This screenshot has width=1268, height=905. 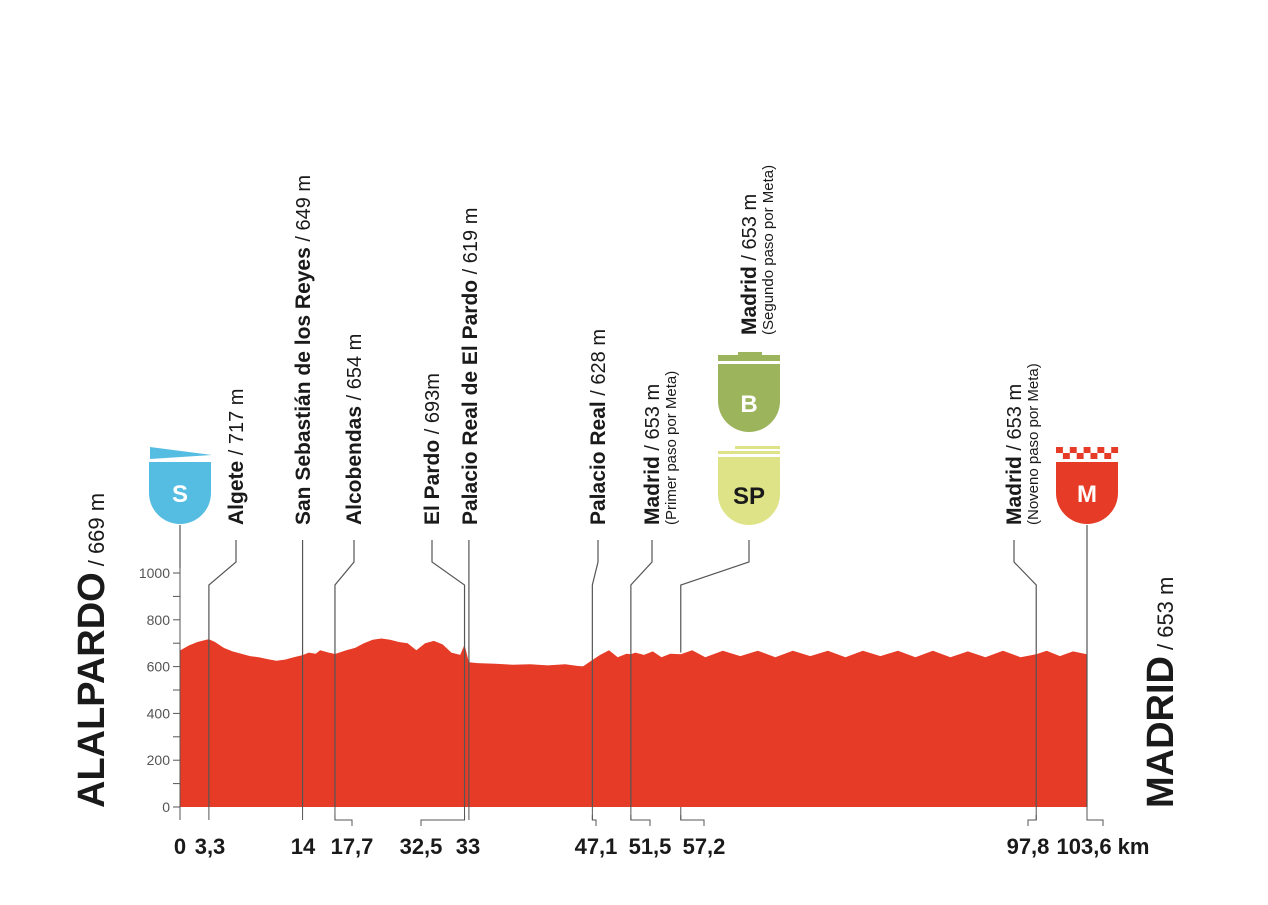 I want to click on badges: S B SP M, so click(x=634, y=438).